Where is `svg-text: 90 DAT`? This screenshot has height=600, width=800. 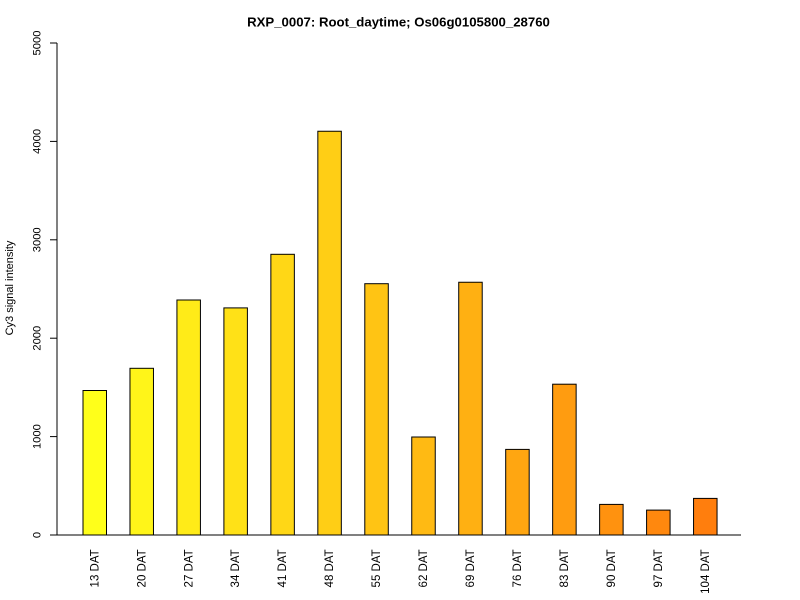
svg-text: 90 DAT is located at coordinates (612, 568).